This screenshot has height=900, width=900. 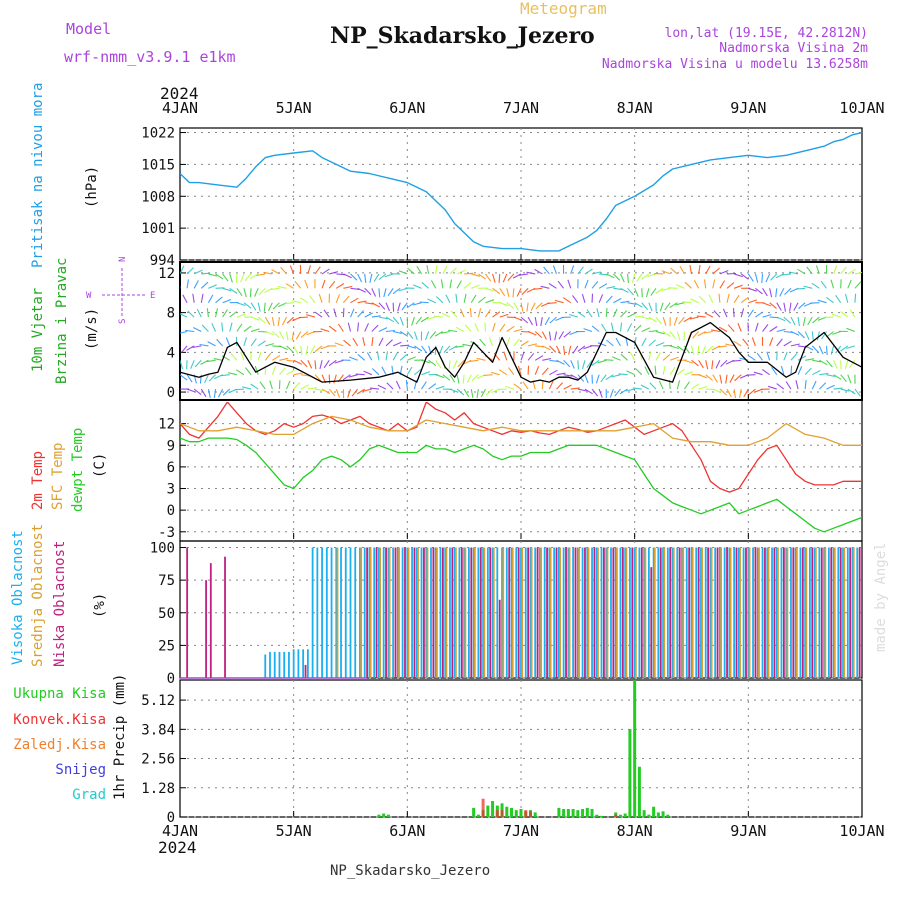 What do you see at coordinates (158, 730) in the screenshot?
I see `y-tick-label: 3.84` at bounding box center [158, 730].